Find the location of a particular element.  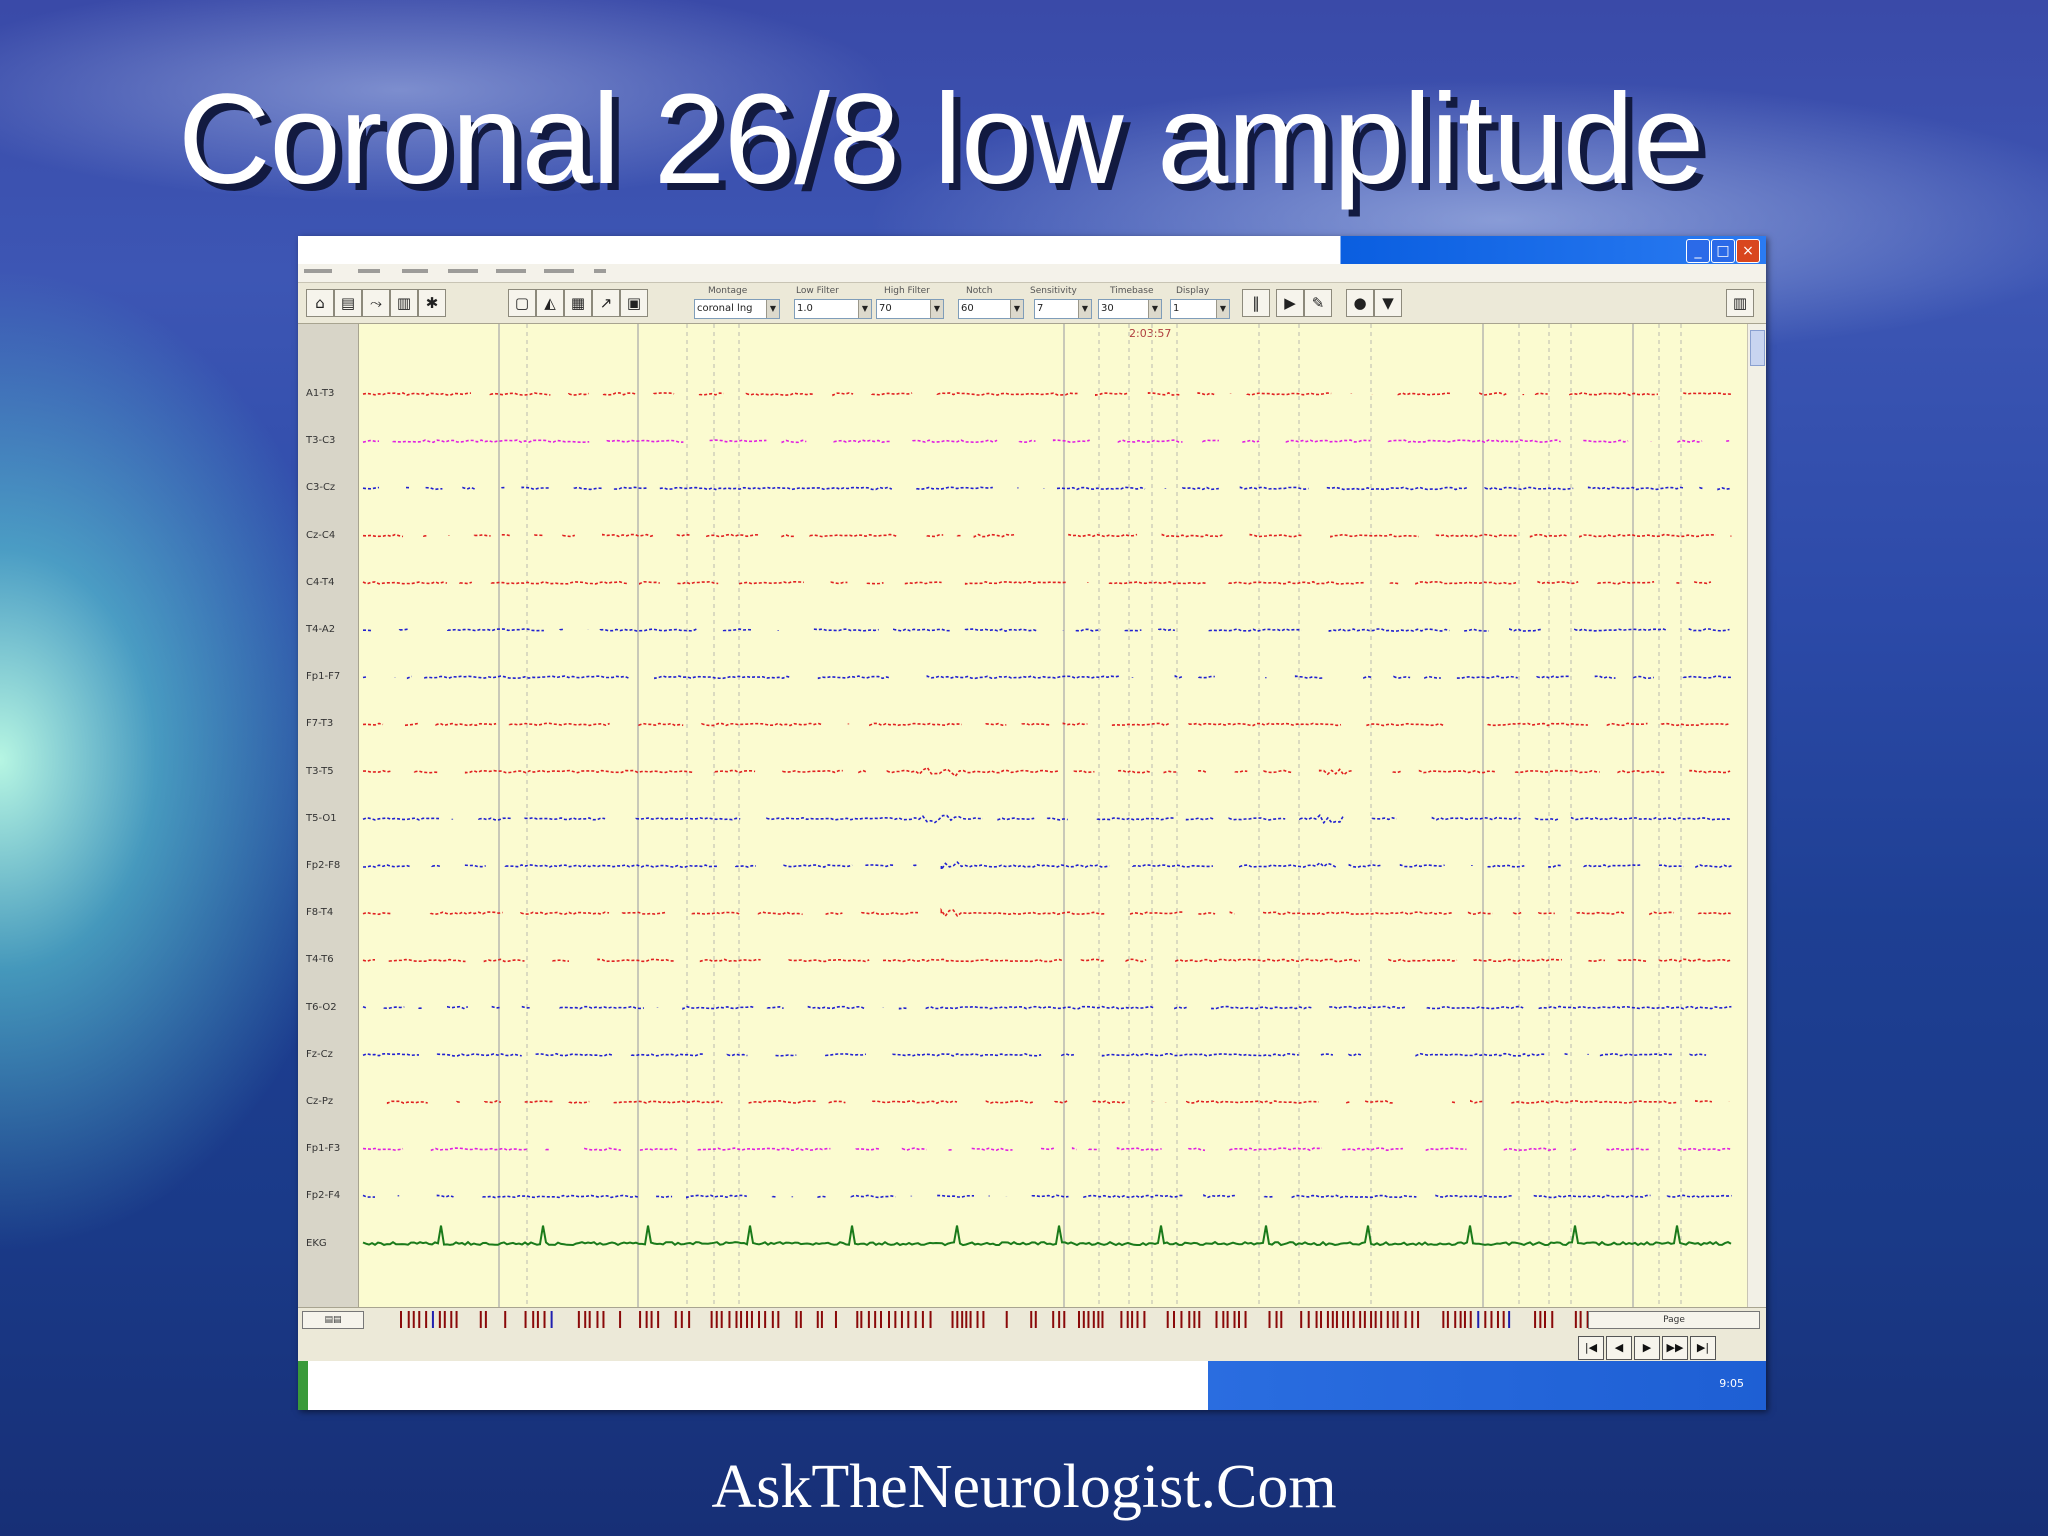

channel-label: Fz-Cz is located at coordinates (319, 1054).